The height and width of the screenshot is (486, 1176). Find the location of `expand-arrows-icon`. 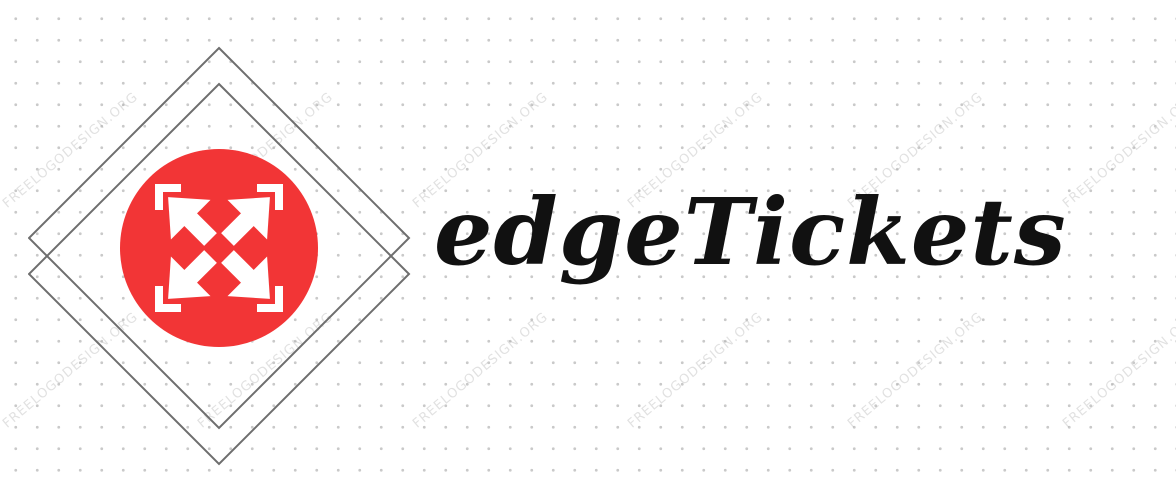

expand-arrows-icon is located at coordinates (219, 248).